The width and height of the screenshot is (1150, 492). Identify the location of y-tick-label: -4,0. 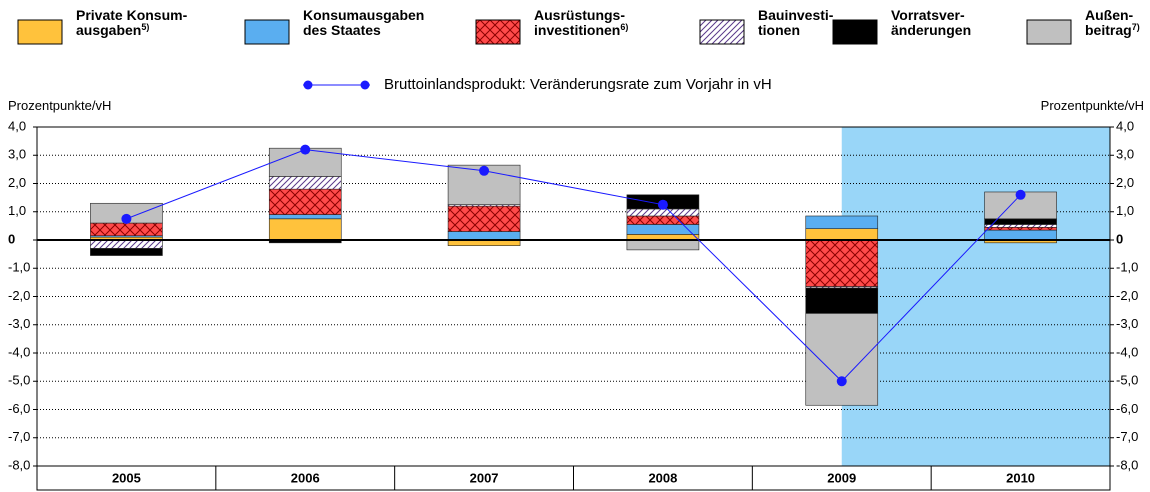
(19, 351).